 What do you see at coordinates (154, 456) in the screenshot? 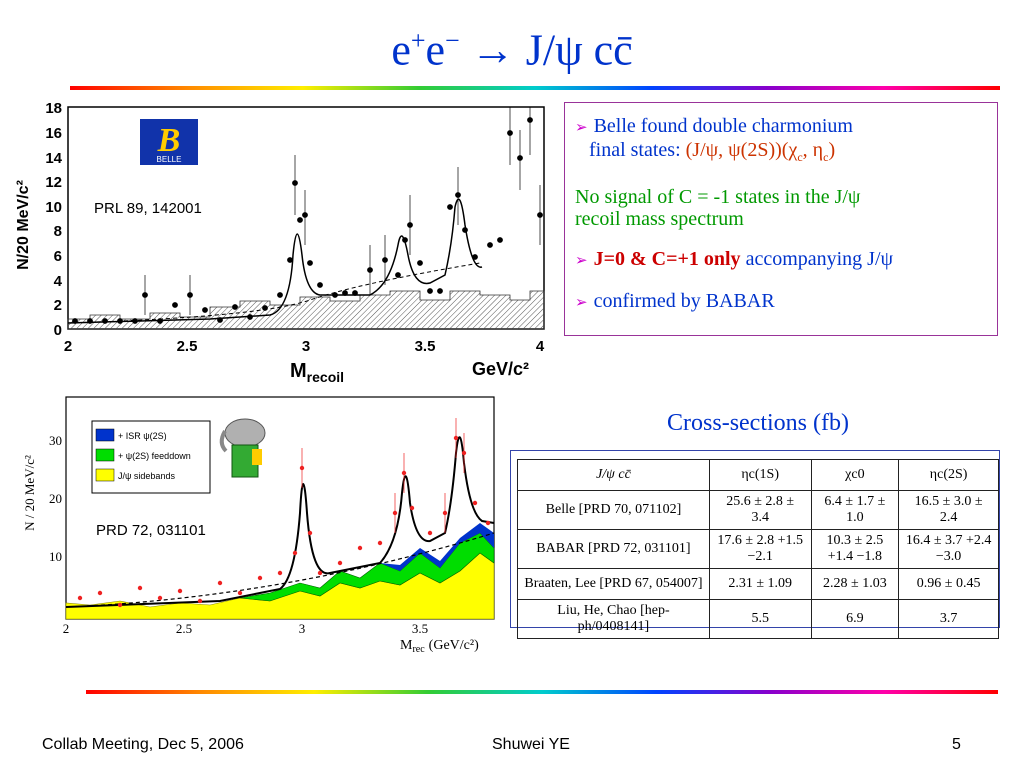
I see `svg-text: + ψ(2S) feeddown` at bounding box center [154, 456].